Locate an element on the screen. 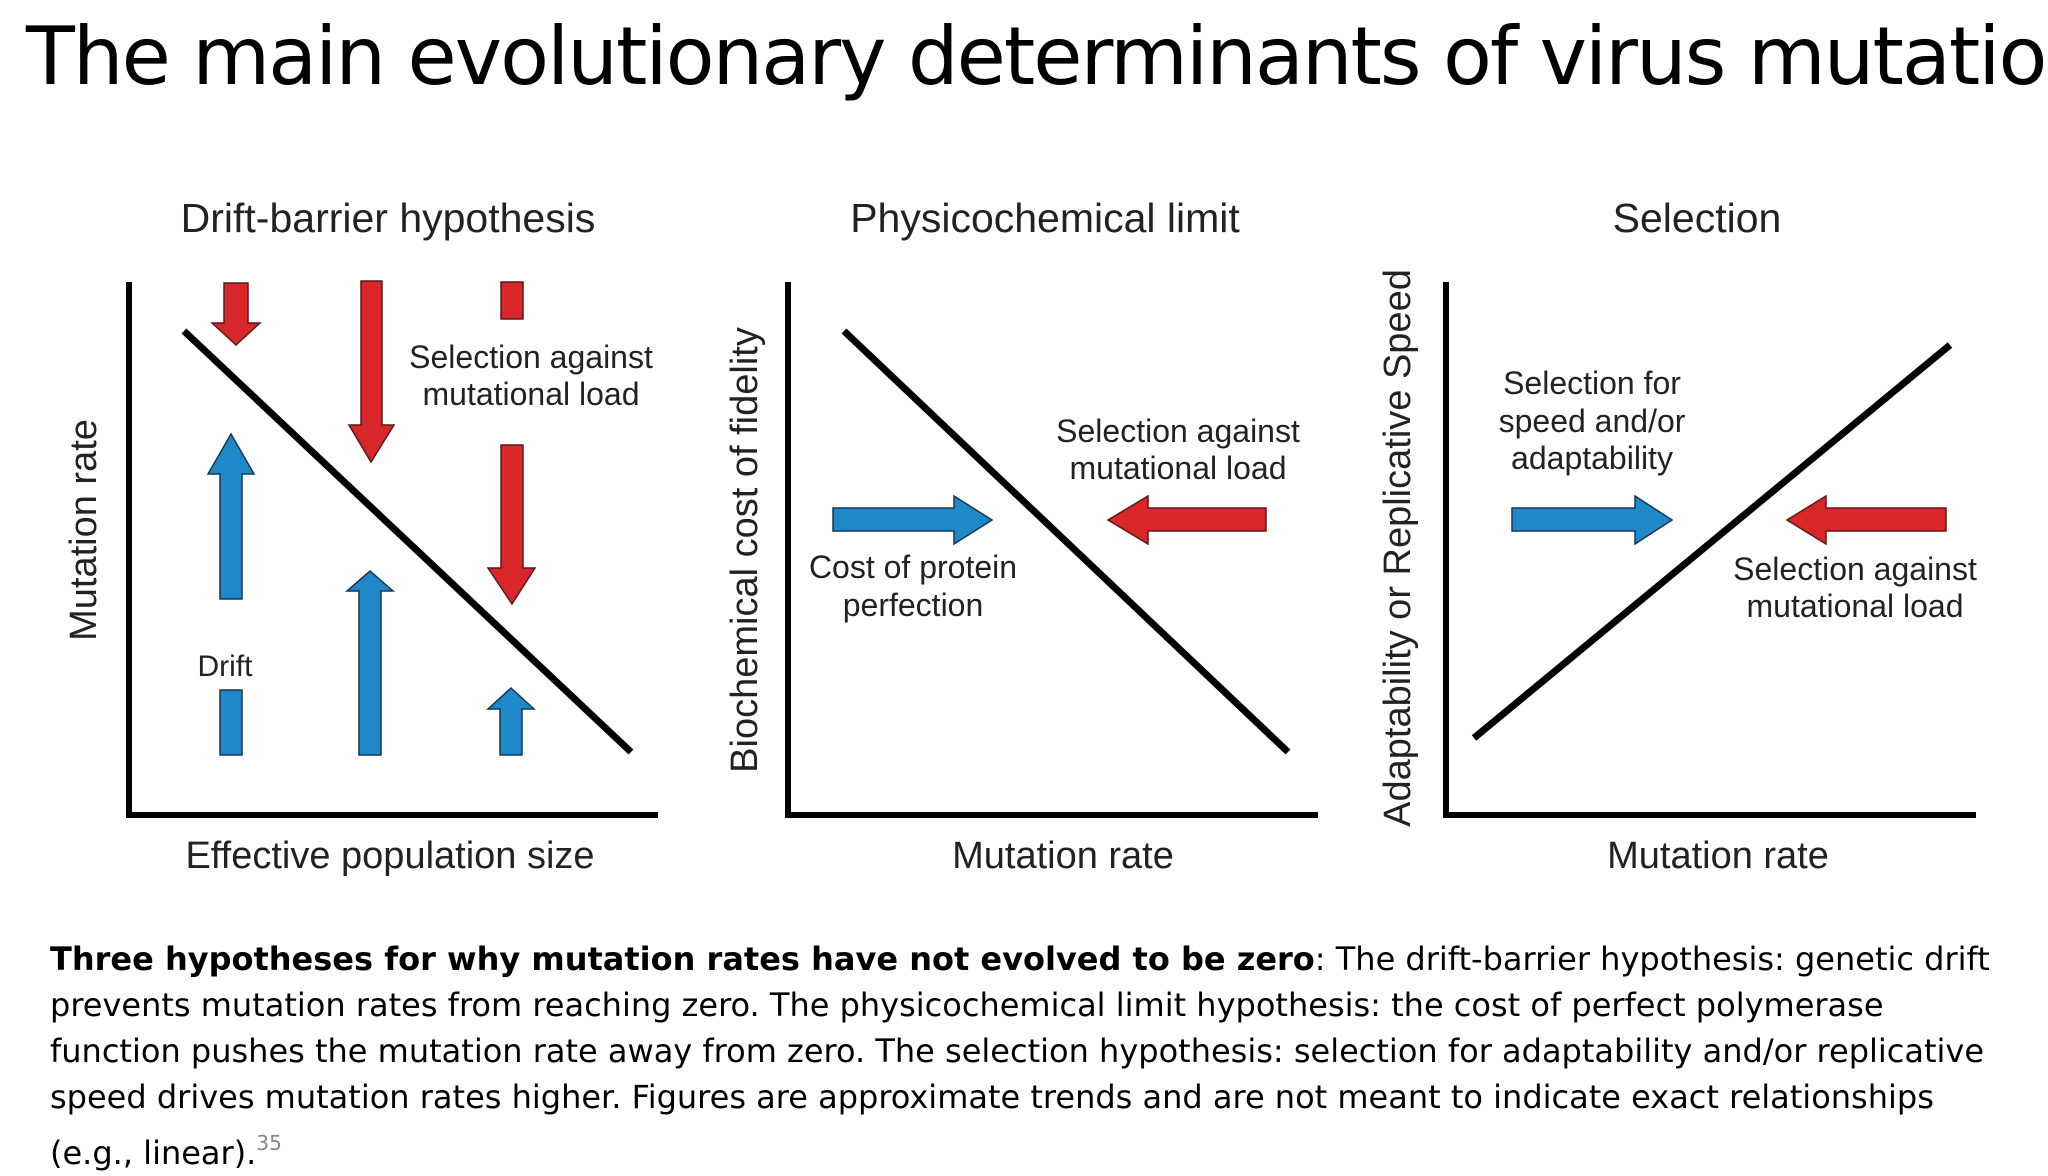 The height and width of the screenshot is (1176, 2048). annotation-speed-line2: speed and/or is located at coordinates (1592, 421).